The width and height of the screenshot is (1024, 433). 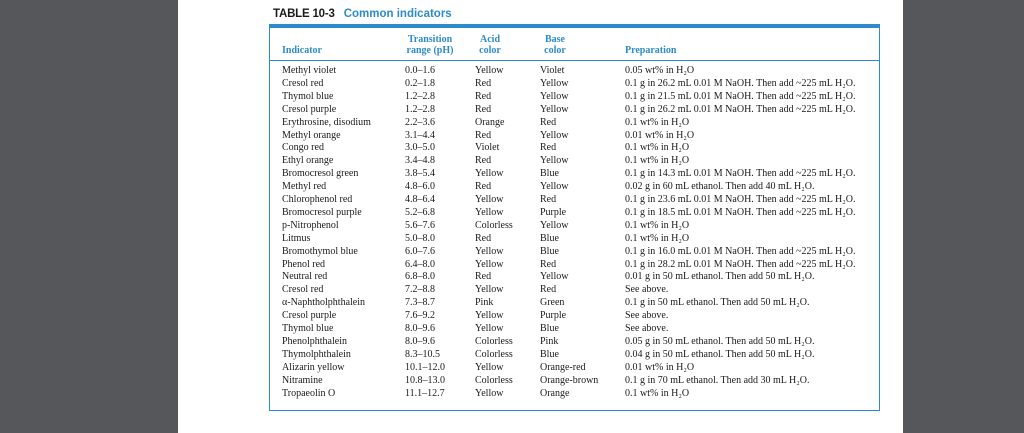 What do you see at coordinates (490, 50) in the screenshot?
I see `header-acid-color-line2: color` at bounding box center [490, 50].